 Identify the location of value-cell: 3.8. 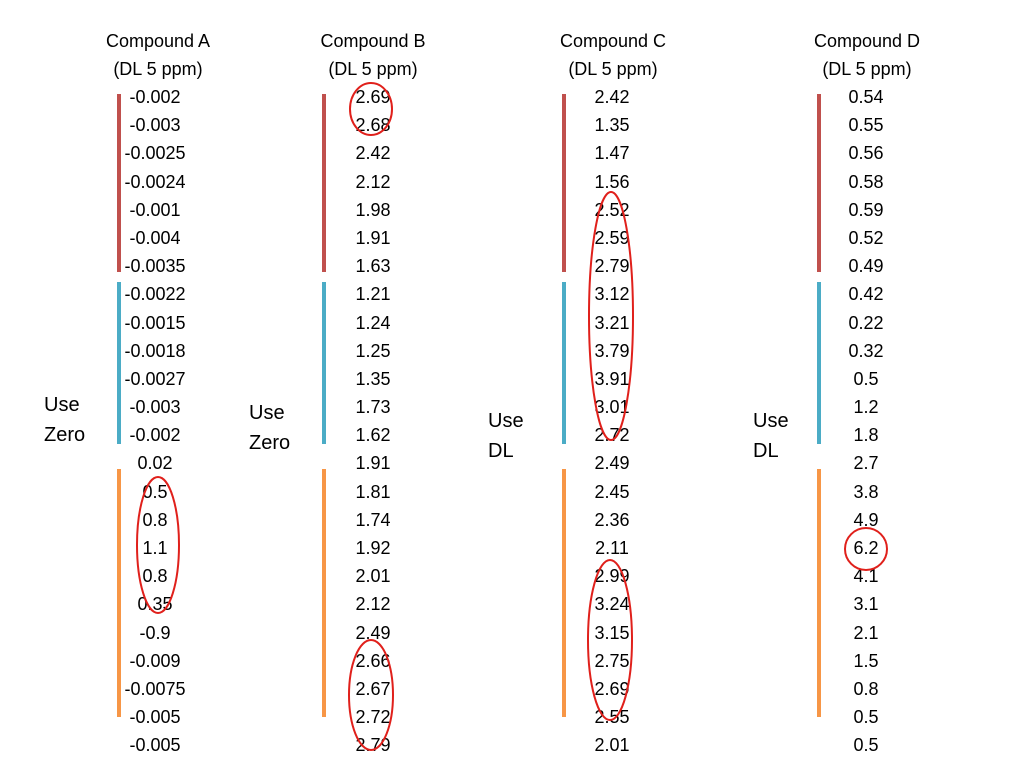
(866, 491).